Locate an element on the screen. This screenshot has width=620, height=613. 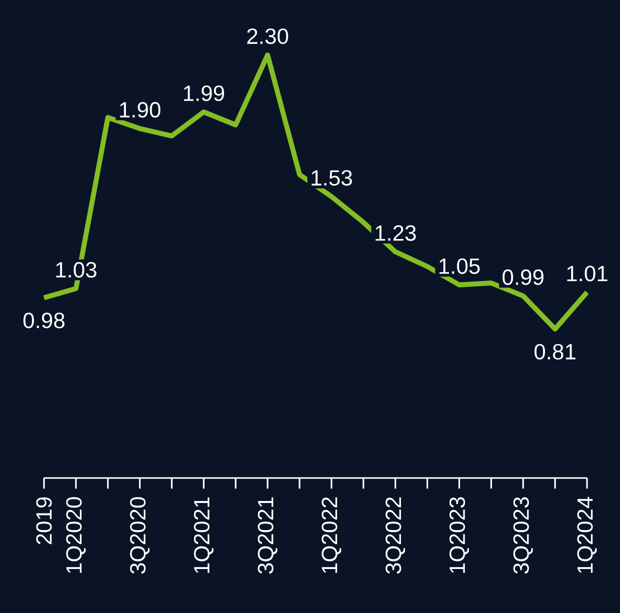
data-label: 1.99 is located at coordinates (204, 93).